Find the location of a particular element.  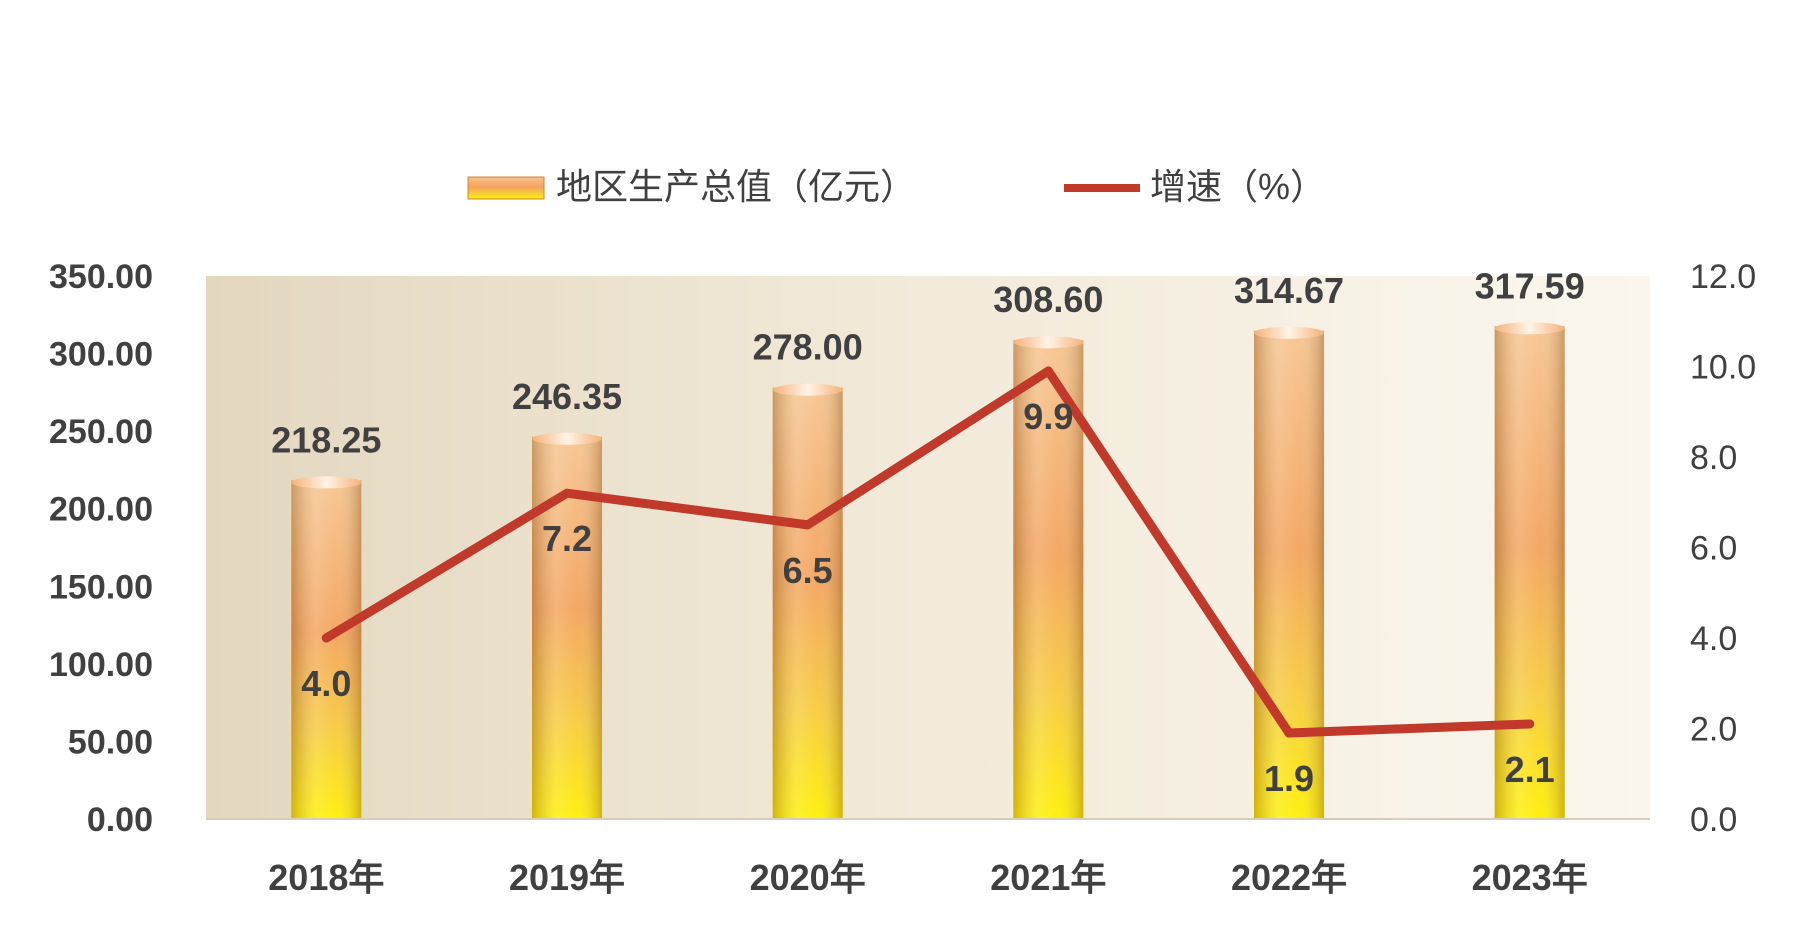

left-axis-tick-label: 100.00 is located at coordinates (101, 665).